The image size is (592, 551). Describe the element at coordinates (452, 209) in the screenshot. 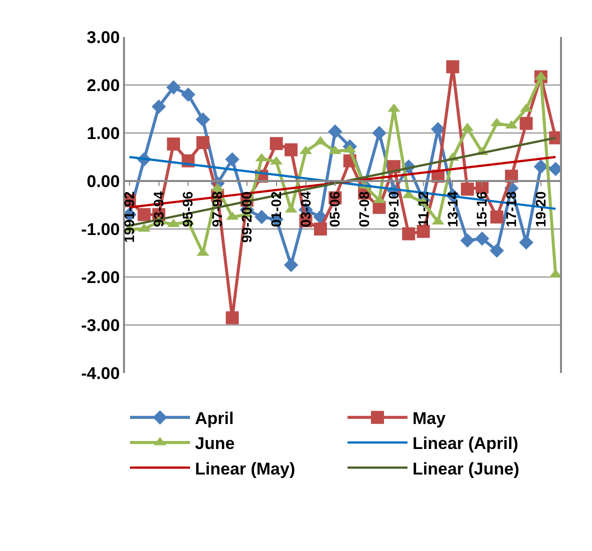

I see `x-tick-label: 13-14` at that location.